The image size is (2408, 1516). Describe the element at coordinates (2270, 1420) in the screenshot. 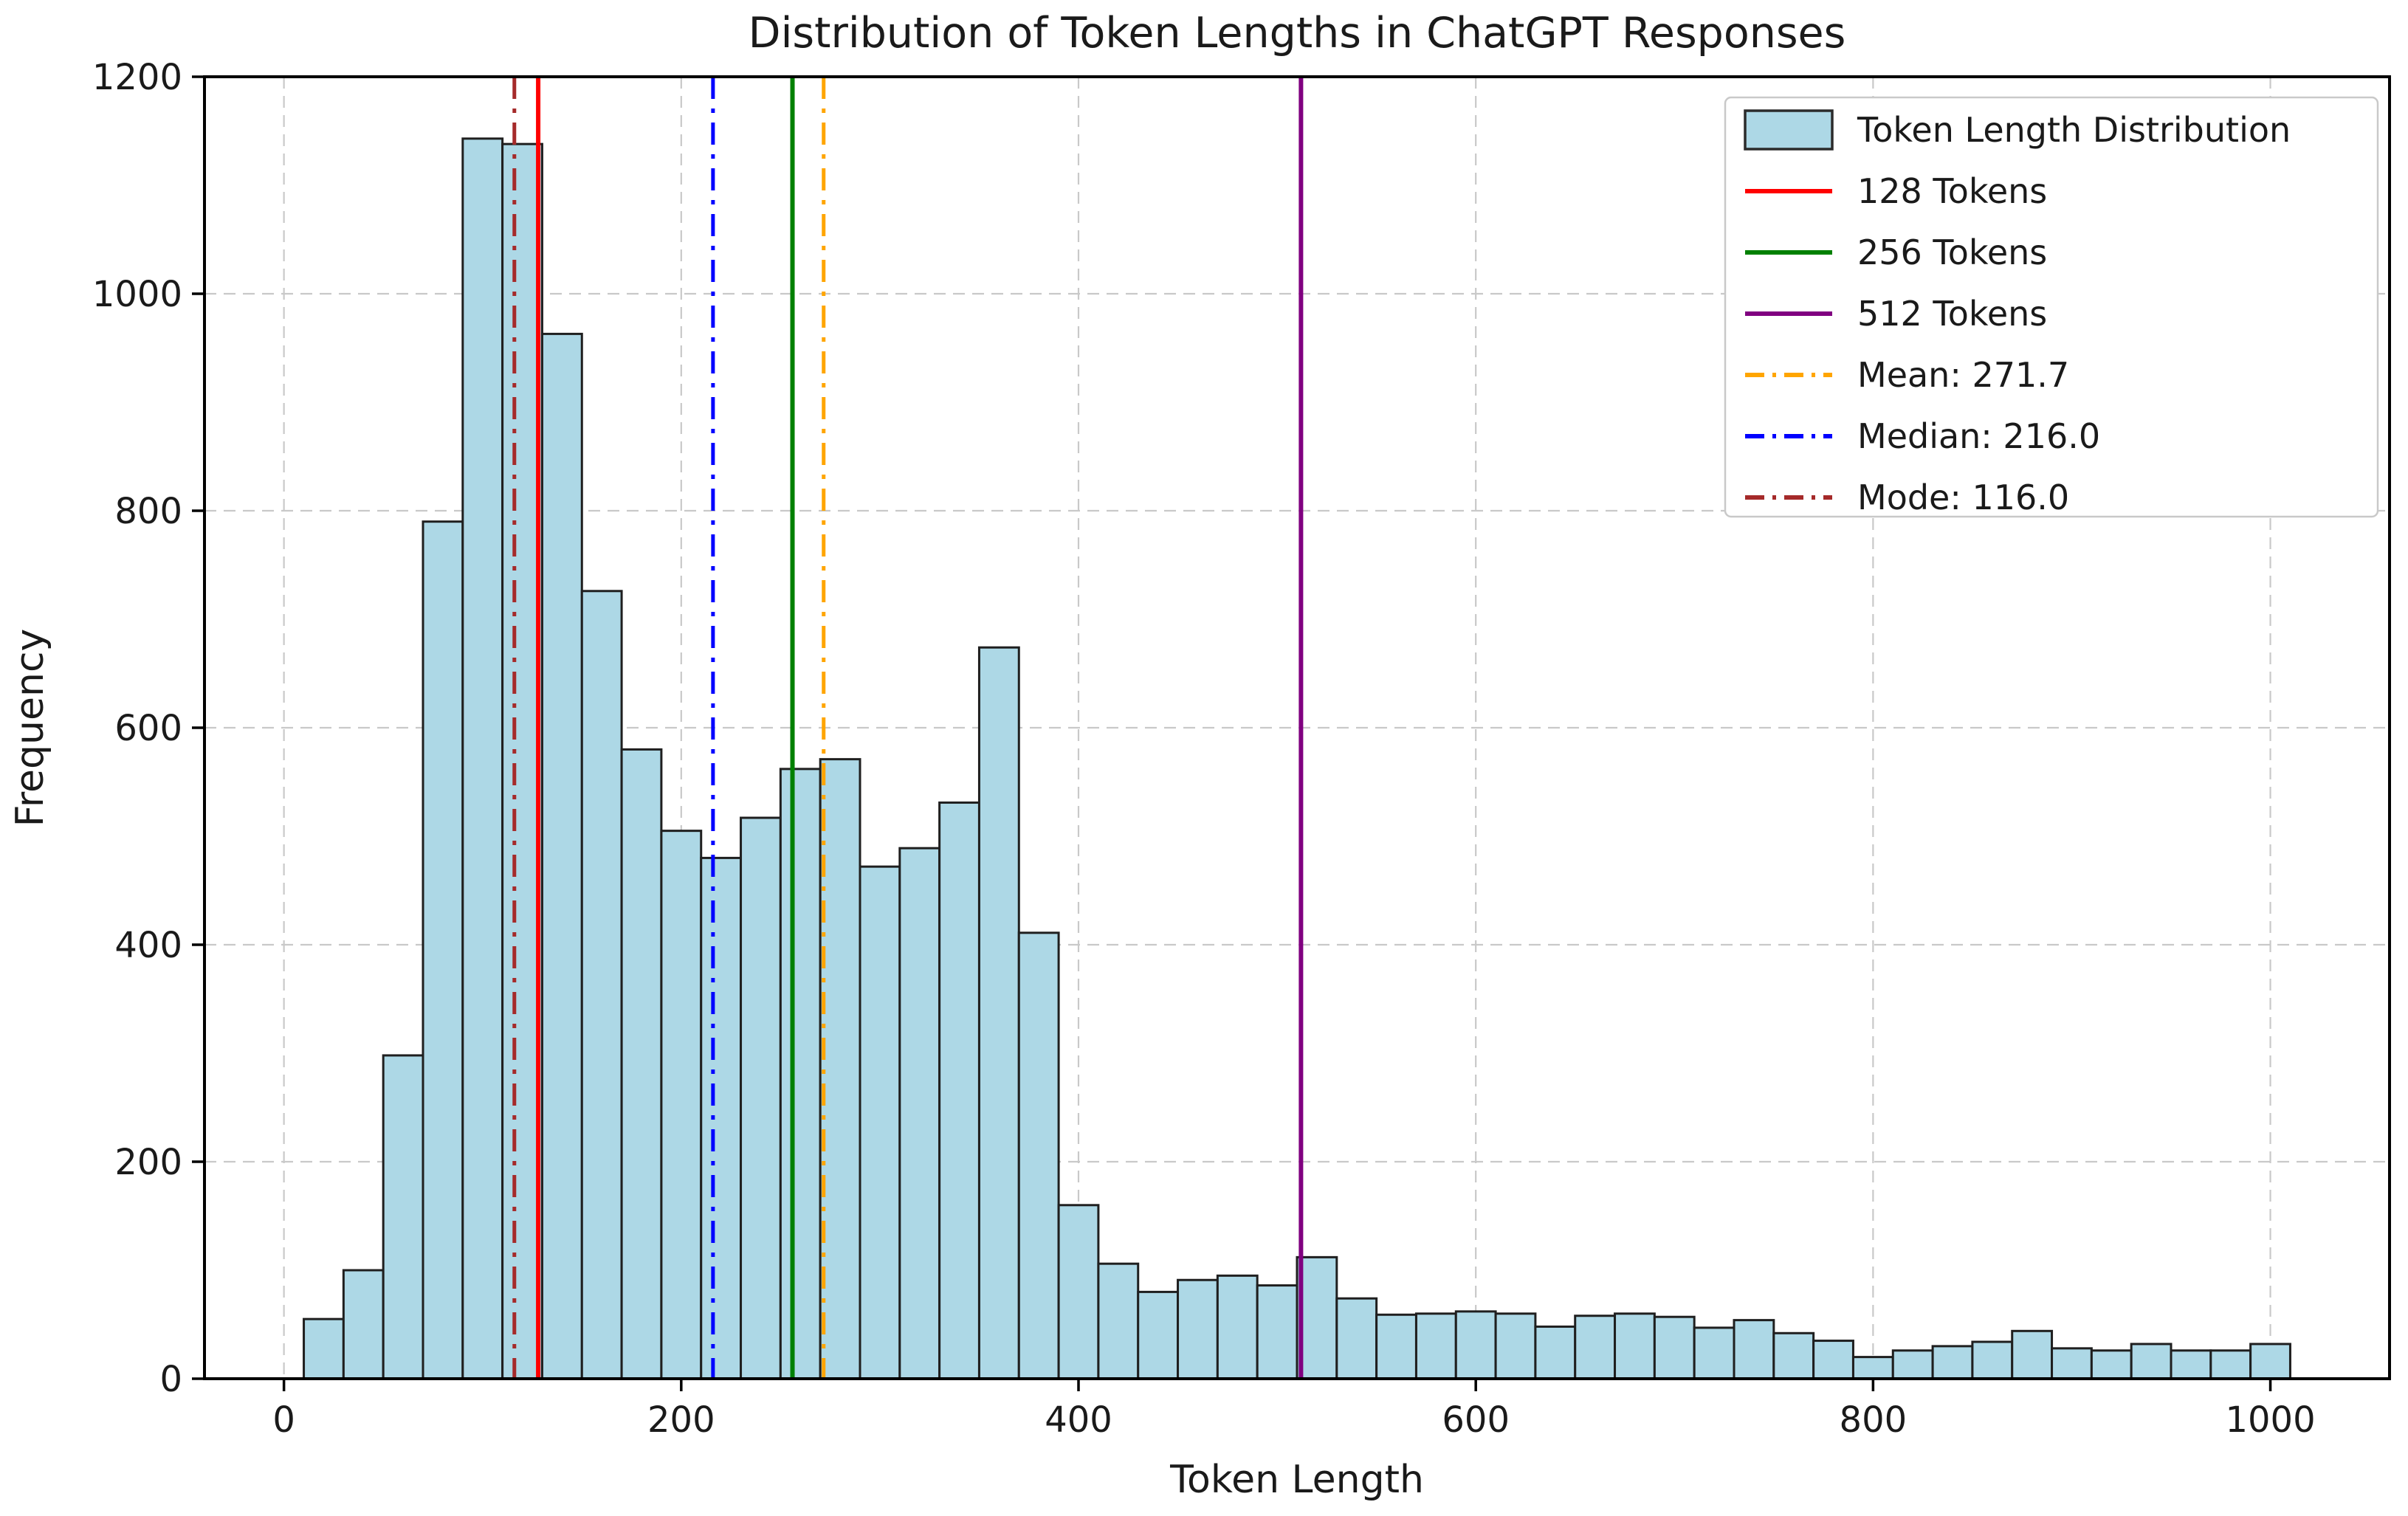

I see `x-tick-label: 1000` at that location.